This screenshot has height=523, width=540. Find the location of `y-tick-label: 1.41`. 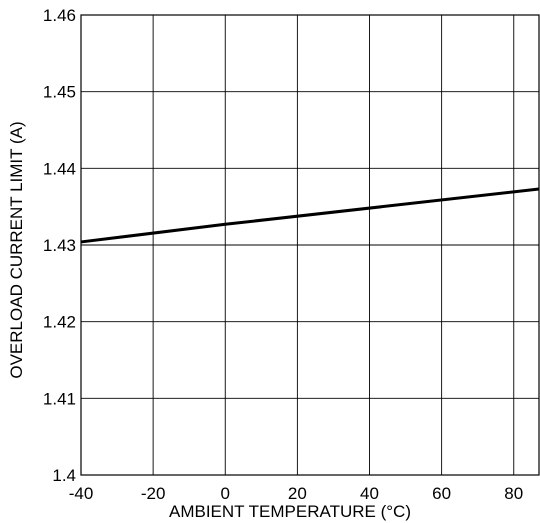

y-tick-label: 1.41 is located at coordinates (59, 398).